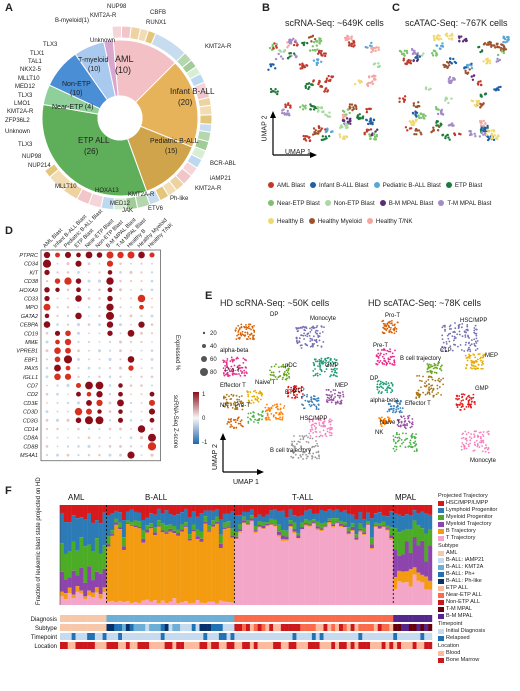 This screenshot has height=691, width=520. Describe the element at coordinates (468, 185) in the screenshot. I see `legend-label: ETP Blast` at that location.